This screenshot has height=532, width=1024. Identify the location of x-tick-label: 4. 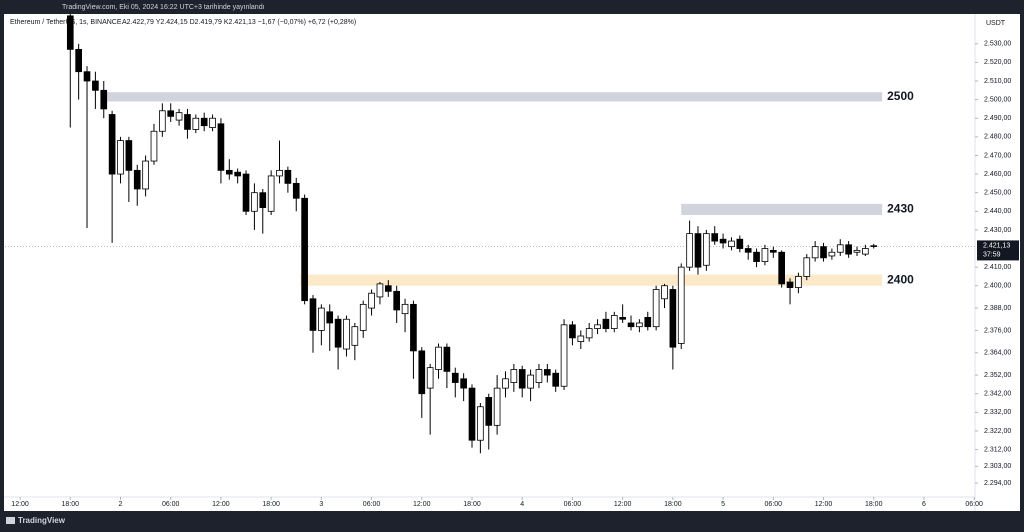
(522, 504).